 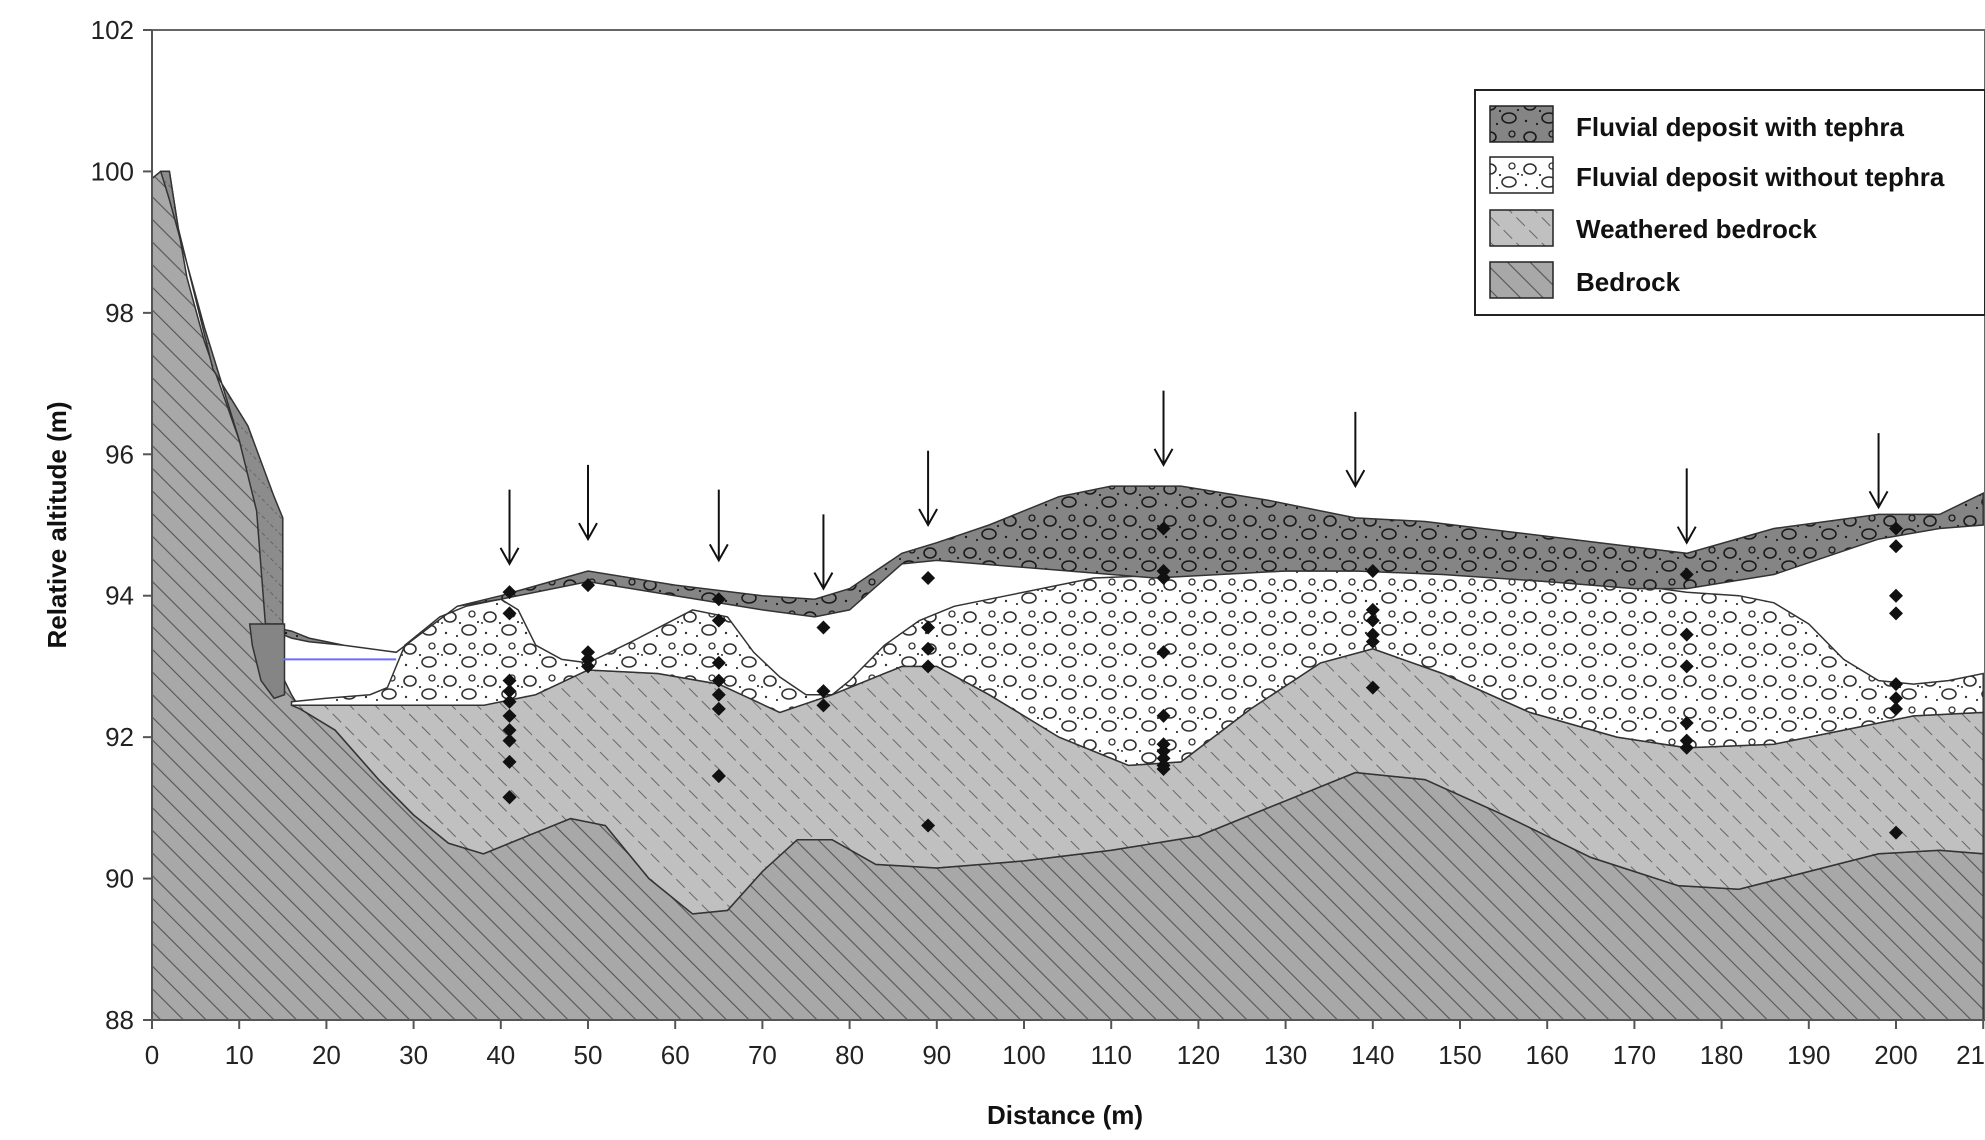 I want to click on y-tick-label: 92, so click(x=119, y=737).